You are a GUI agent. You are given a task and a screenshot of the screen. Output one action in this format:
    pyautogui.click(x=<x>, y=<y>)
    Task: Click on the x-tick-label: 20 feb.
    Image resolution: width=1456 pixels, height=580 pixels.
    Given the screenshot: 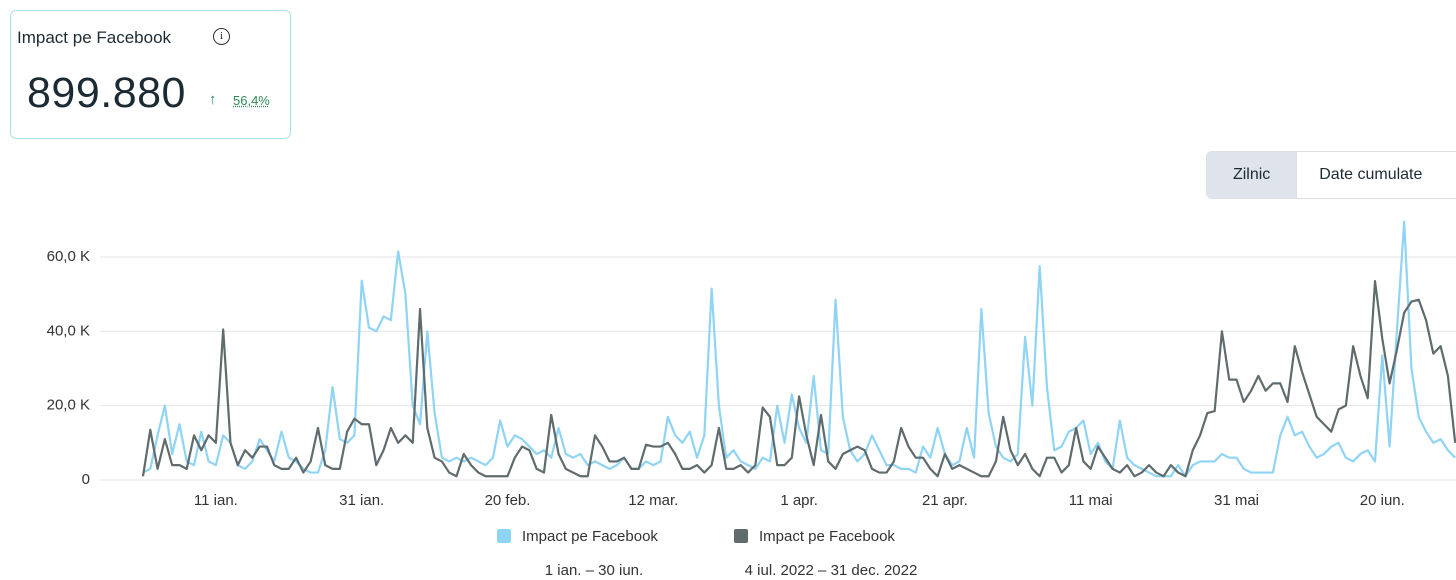 What is the action you would take?
    pyautogui.click(x=508, y=500)
    